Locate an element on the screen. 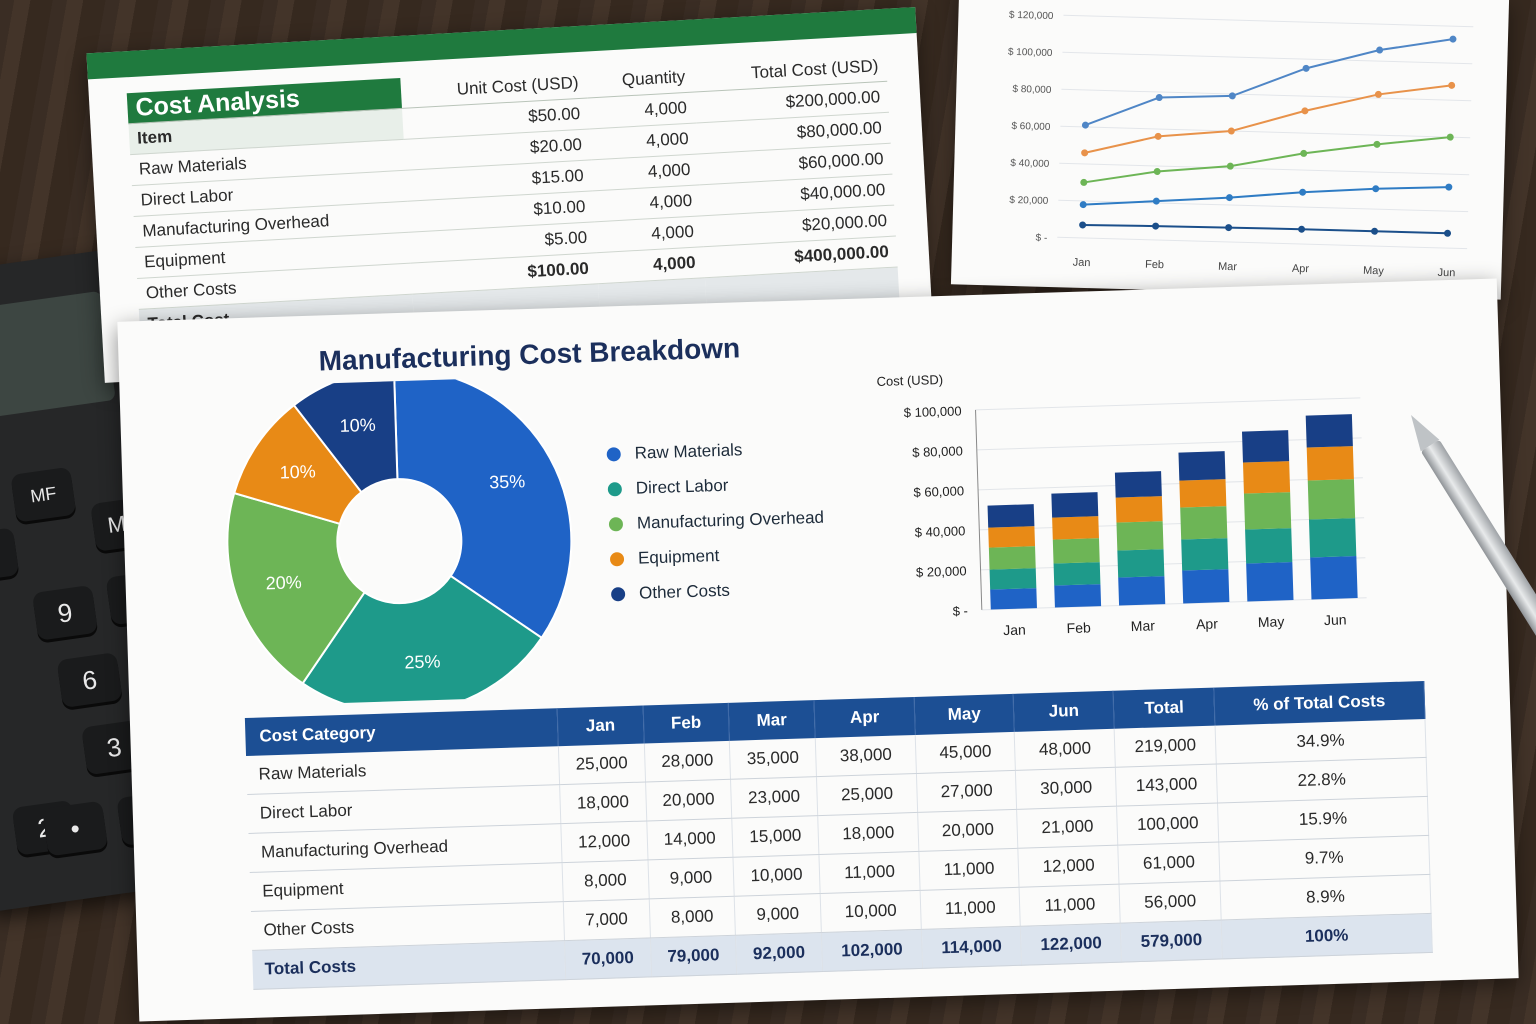  calculator-key-plus-top: + is located at coordinates (10, 555).